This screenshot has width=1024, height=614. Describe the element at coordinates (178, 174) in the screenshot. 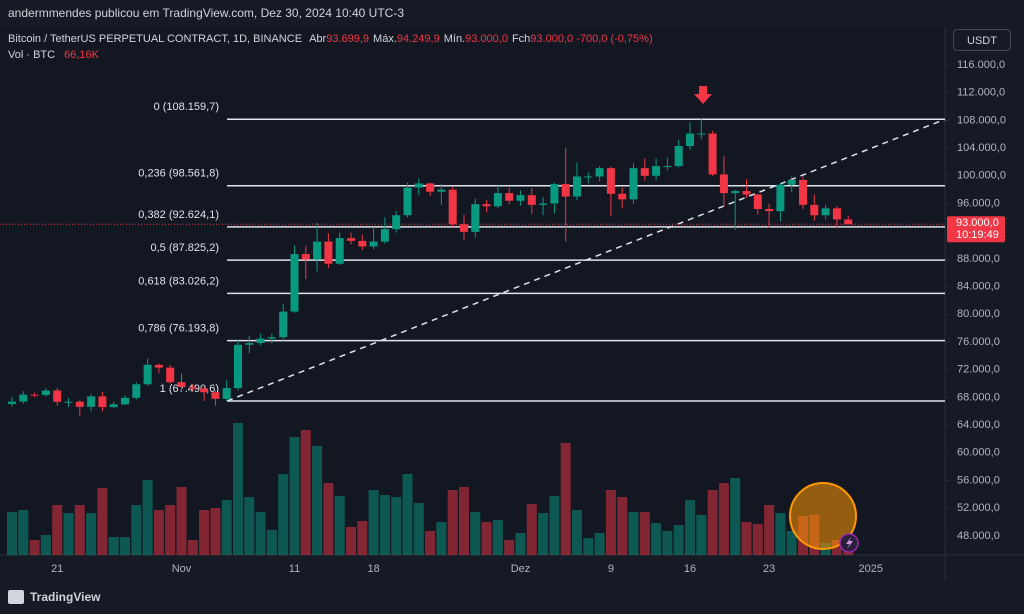

I see `fib-label: 0,236 (98.561,8)` at that location.